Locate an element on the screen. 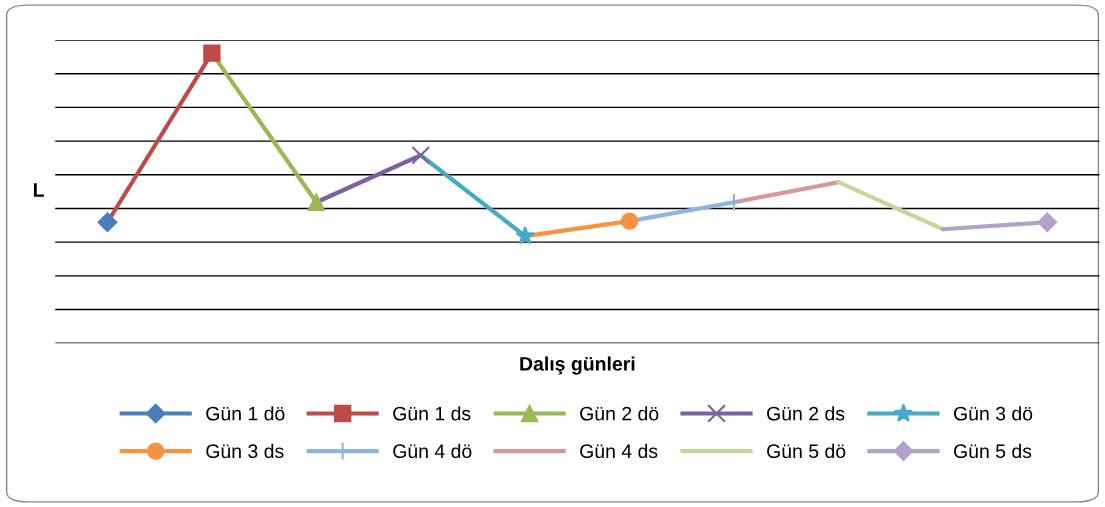 The image size is (1105, 507). legend-label: Gün 5 ds is located at coordinates (993, 451).